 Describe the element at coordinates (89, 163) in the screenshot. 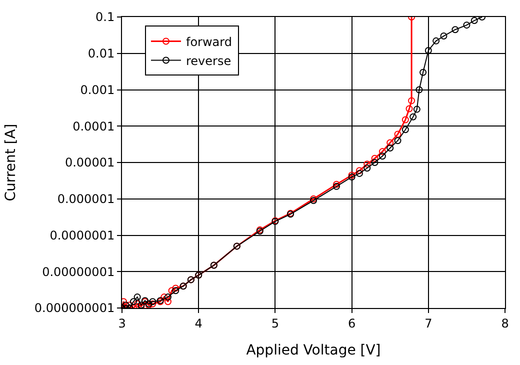

I see `y-tick-label: 0.00001` at that location.